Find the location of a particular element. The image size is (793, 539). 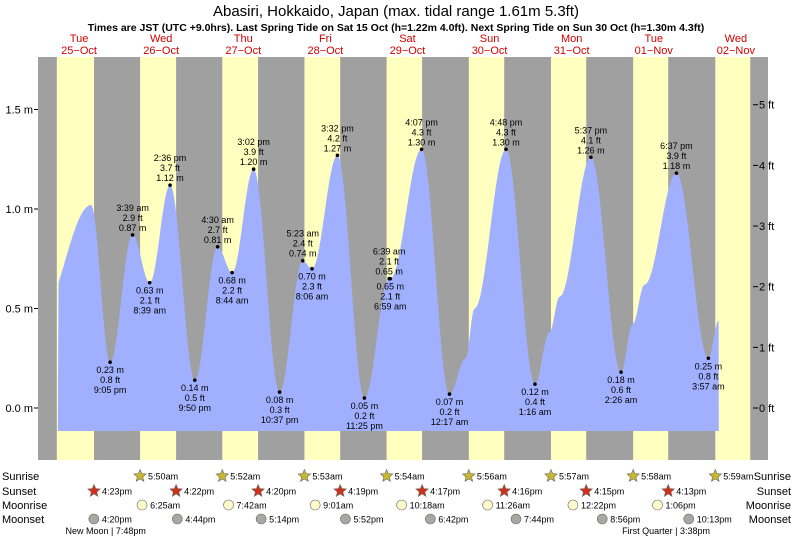

day-label-date: 02−Nov is located at coordinates (736, 51).